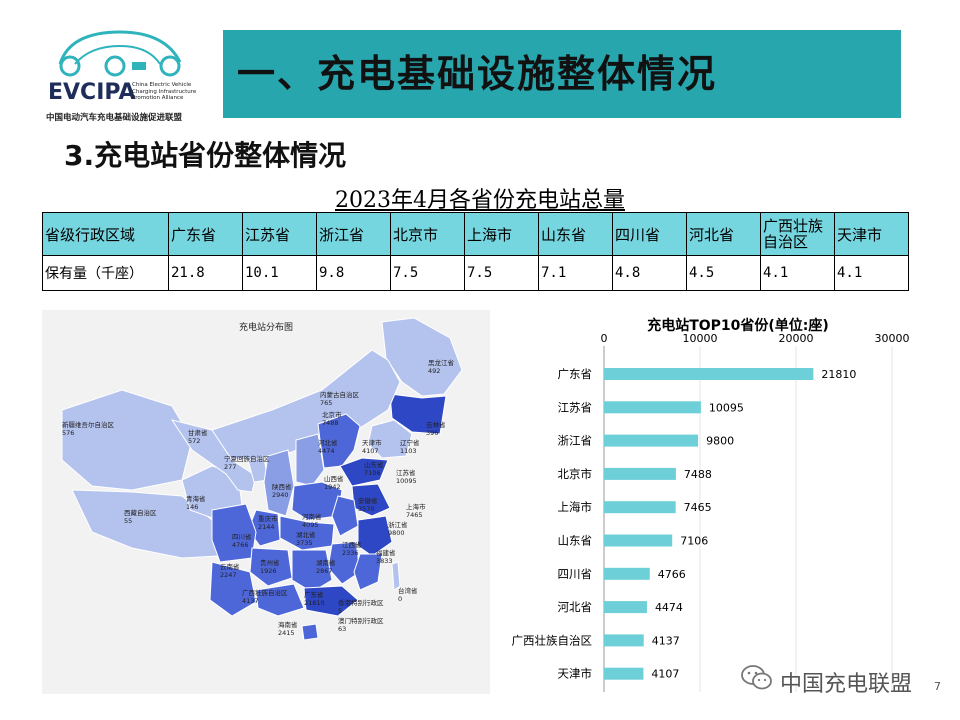 This screenshot has width=960, height=720. What do you see at coordinates (436, 425) in the screenshot?
I see `map-label-name: 吉林省` at bounding box center [436, 425].